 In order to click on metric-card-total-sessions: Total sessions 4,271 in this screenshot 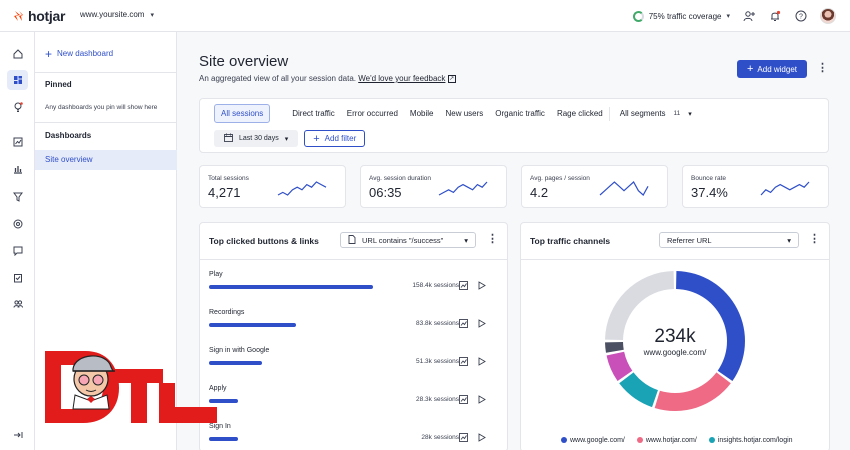, I will do `click(272, 186)`.